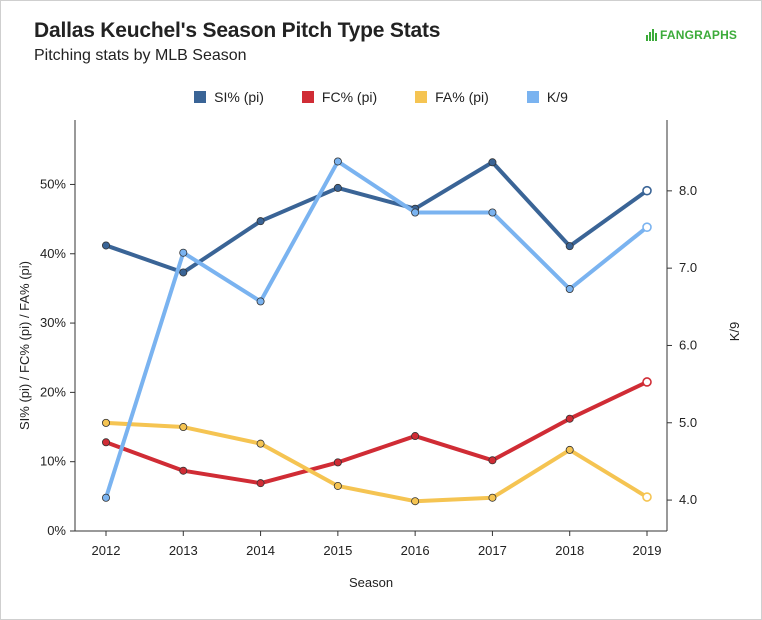 The width and height of the screenshot is (762, 620). I want to click on legend-item: SI% (pi), so click(229, 97).